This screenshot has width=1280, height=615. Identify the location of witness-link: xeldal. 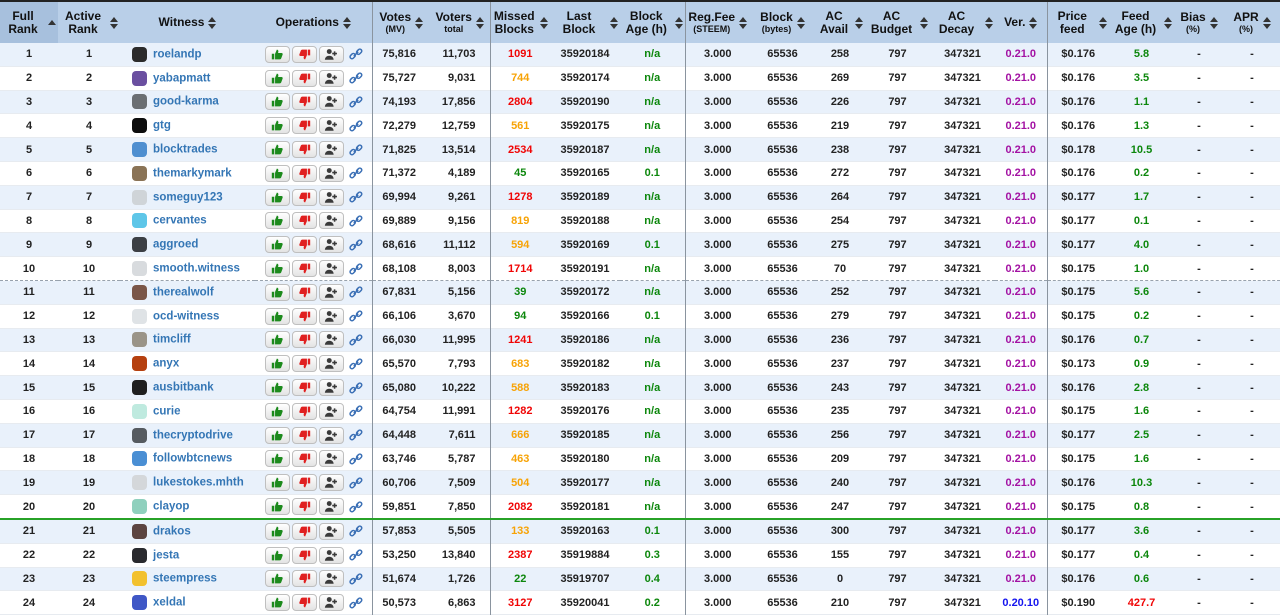
(169, 602).